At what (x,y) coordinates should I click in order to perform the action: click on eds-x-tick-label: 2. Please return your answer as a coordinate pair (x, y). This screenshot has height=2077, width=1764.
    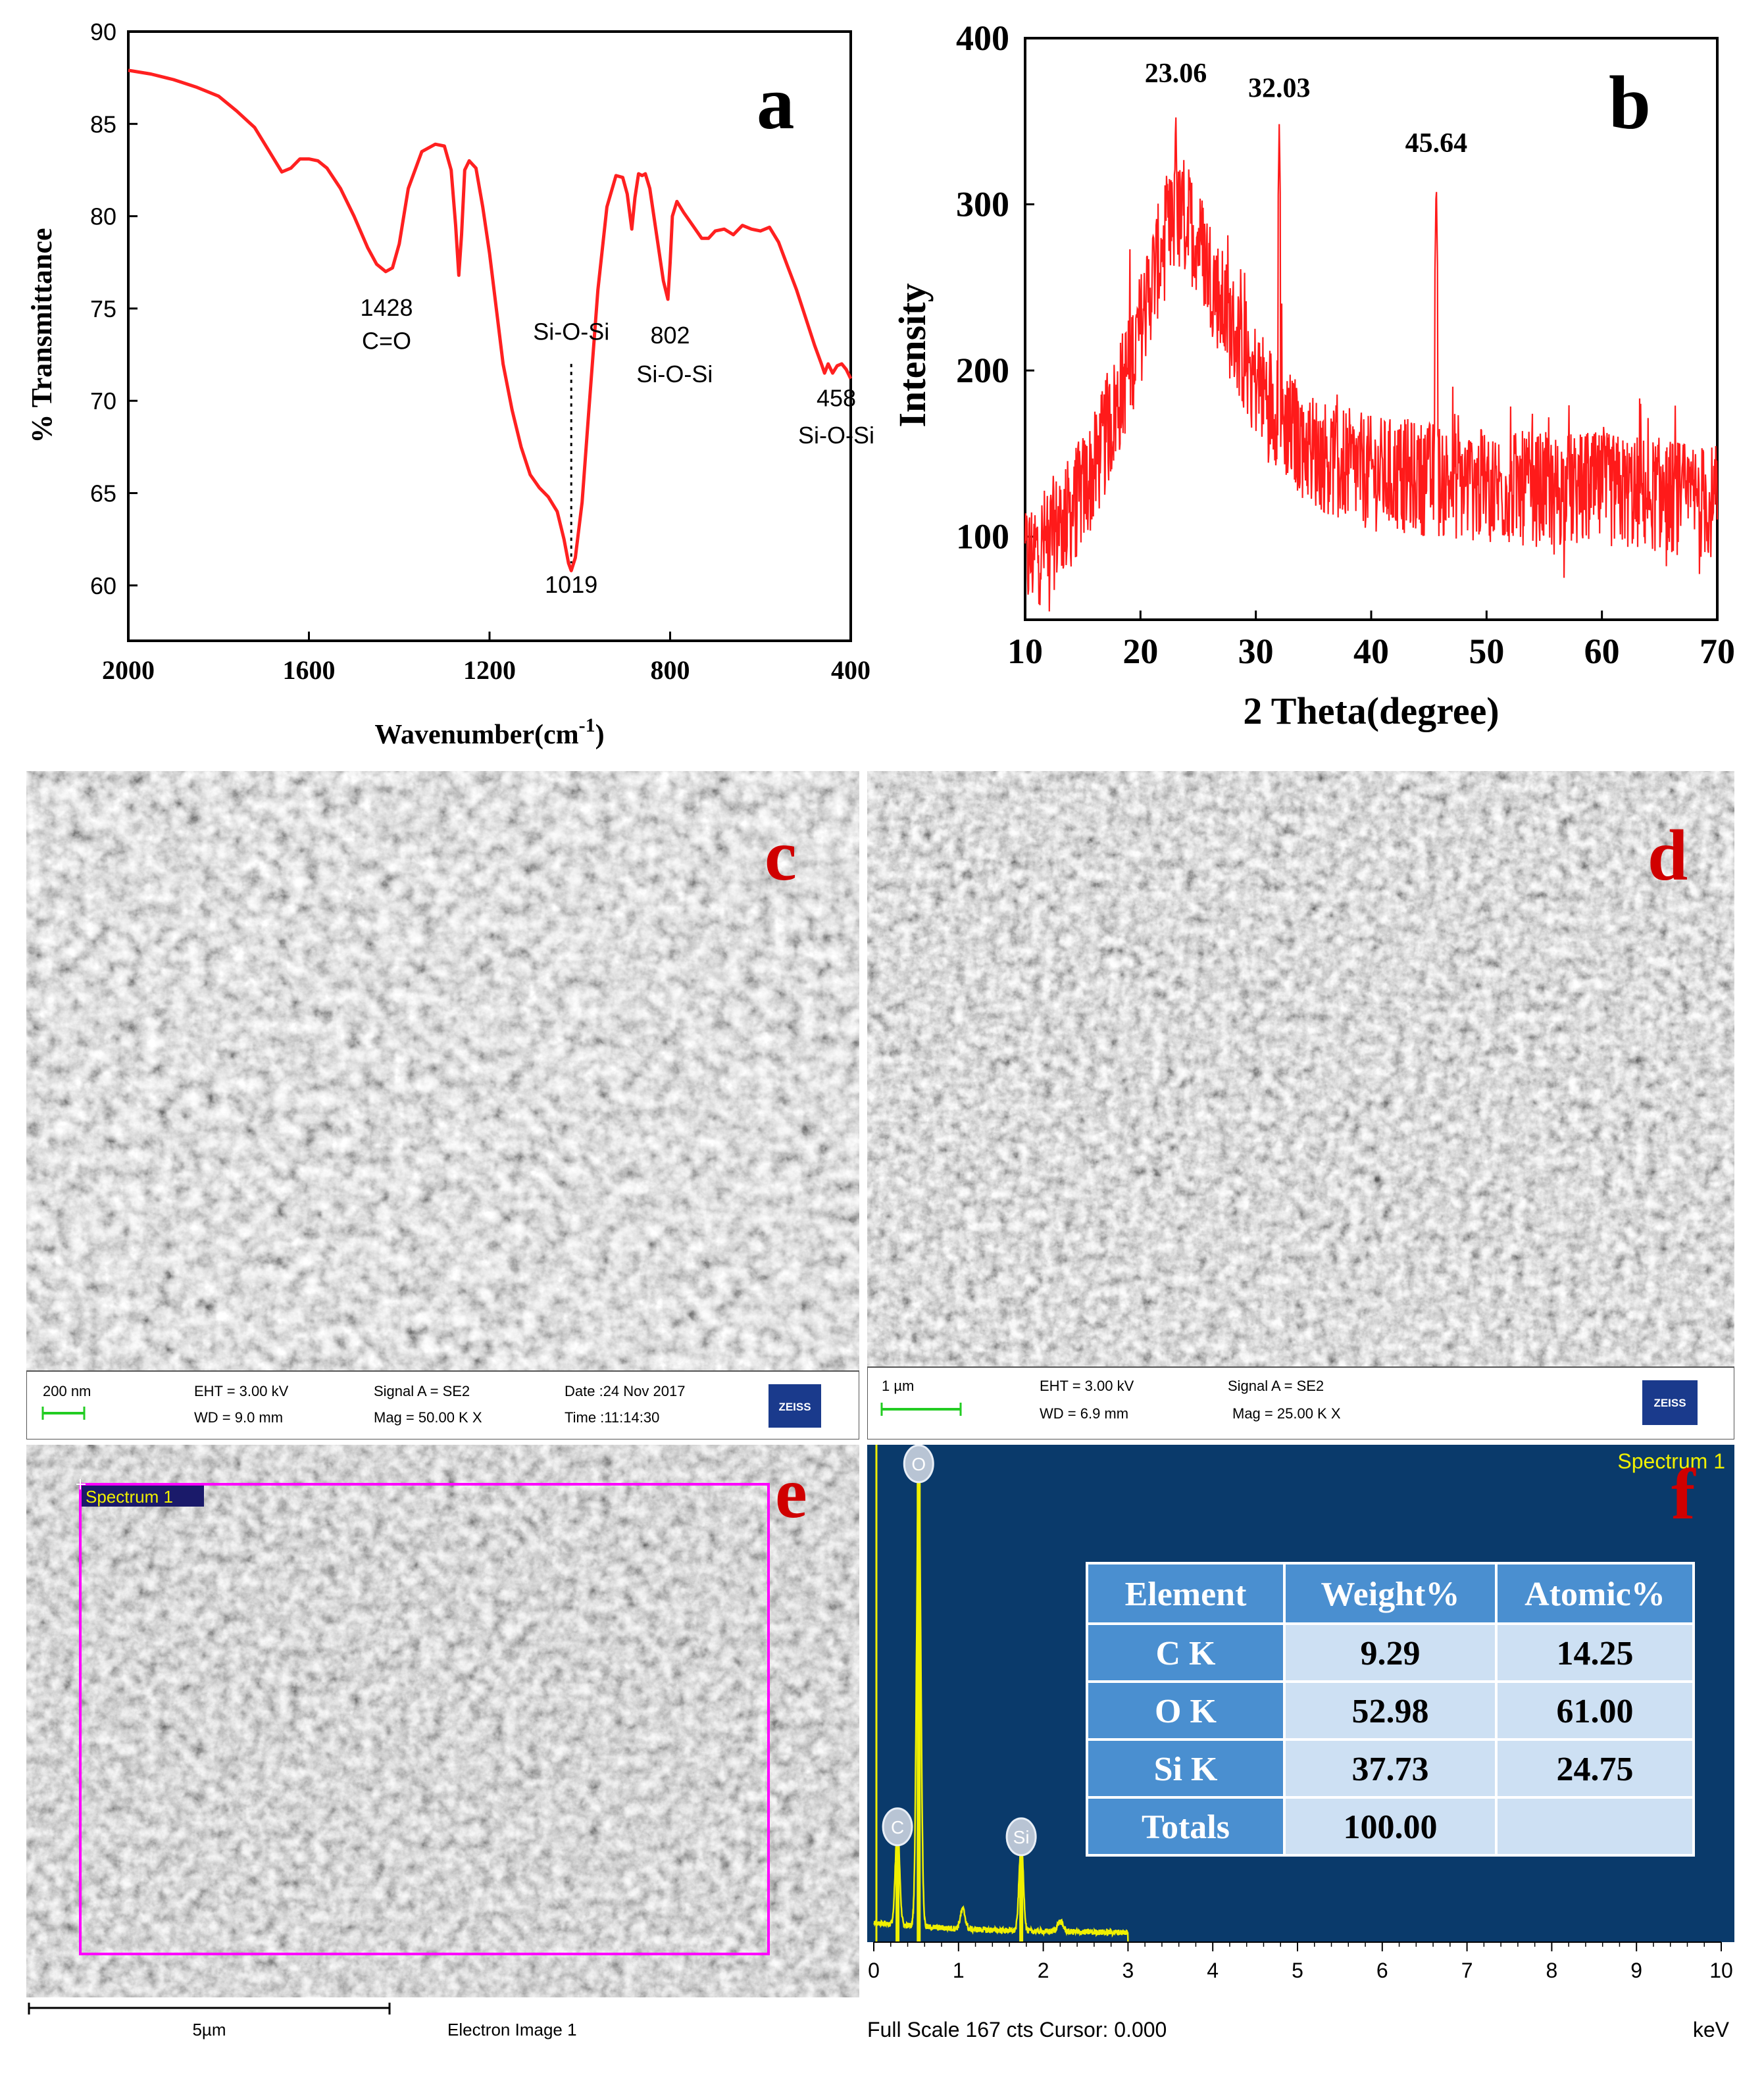
    Looking at the image, I should click on (1043, 1970).